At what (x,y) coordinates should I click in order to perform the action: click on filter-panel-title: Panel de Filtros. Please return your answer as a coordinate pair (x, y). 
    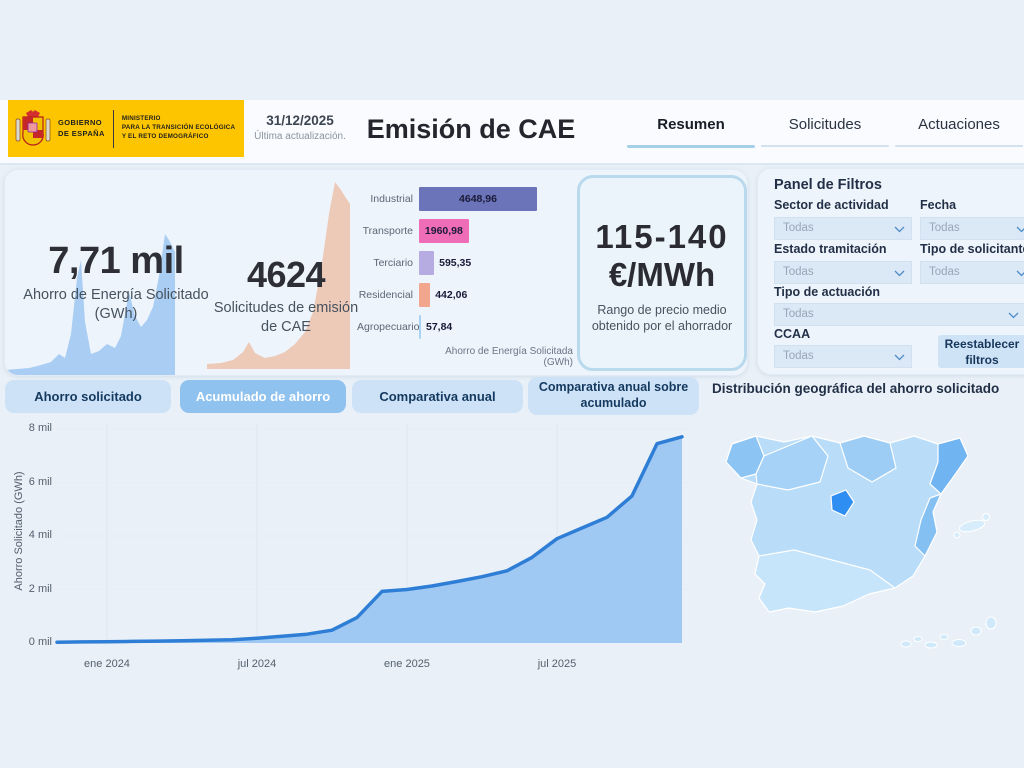
    Looking at the image, I should click on (828, 185).